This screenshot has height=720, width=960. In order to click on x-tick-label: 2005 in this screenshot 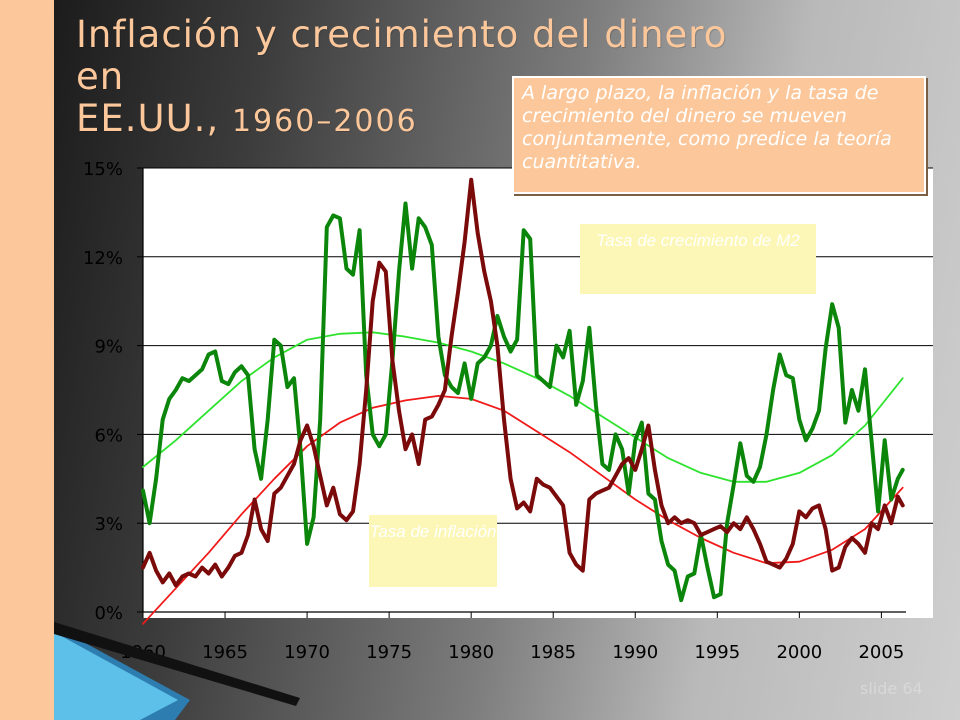, I will do `click(881, 652)`.